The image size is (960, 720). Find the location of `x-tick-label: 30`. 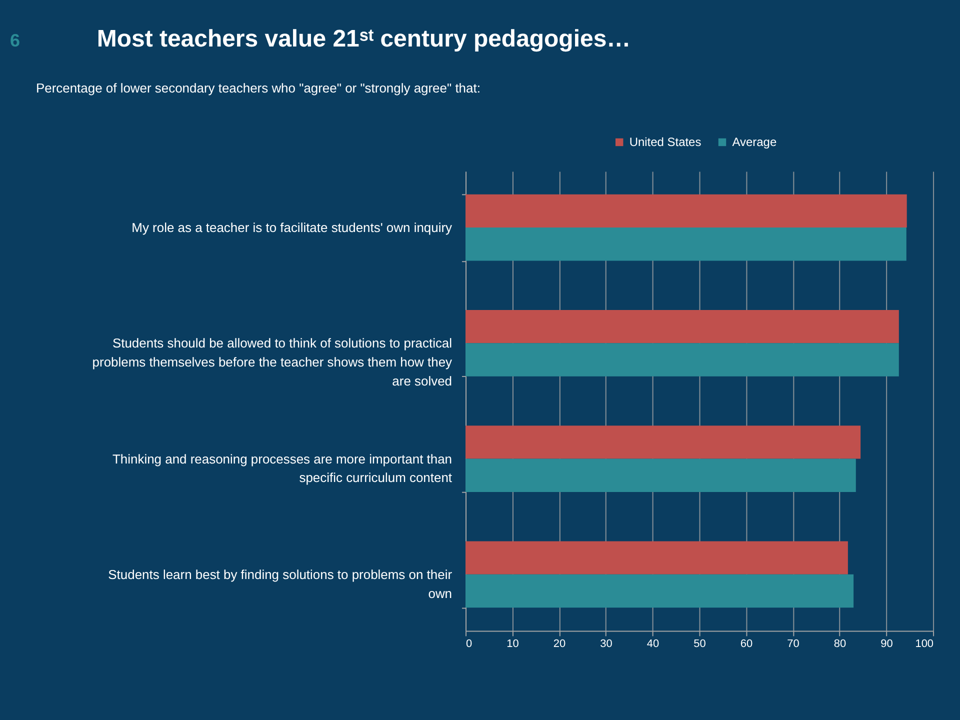

x-tick-label: 30 is located at coordinates (606, 644).